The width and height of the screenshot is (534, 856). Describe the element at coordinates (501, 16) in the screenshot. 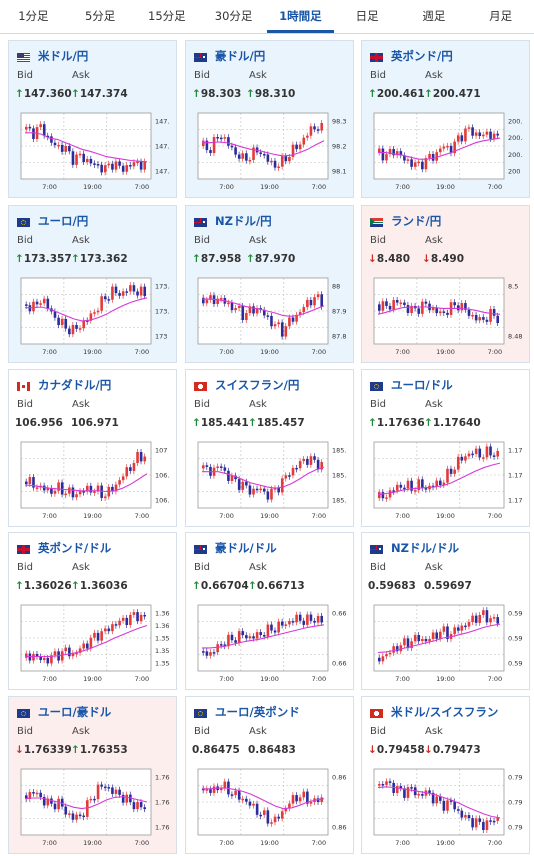

I see `tab-7: 月足` at that location.